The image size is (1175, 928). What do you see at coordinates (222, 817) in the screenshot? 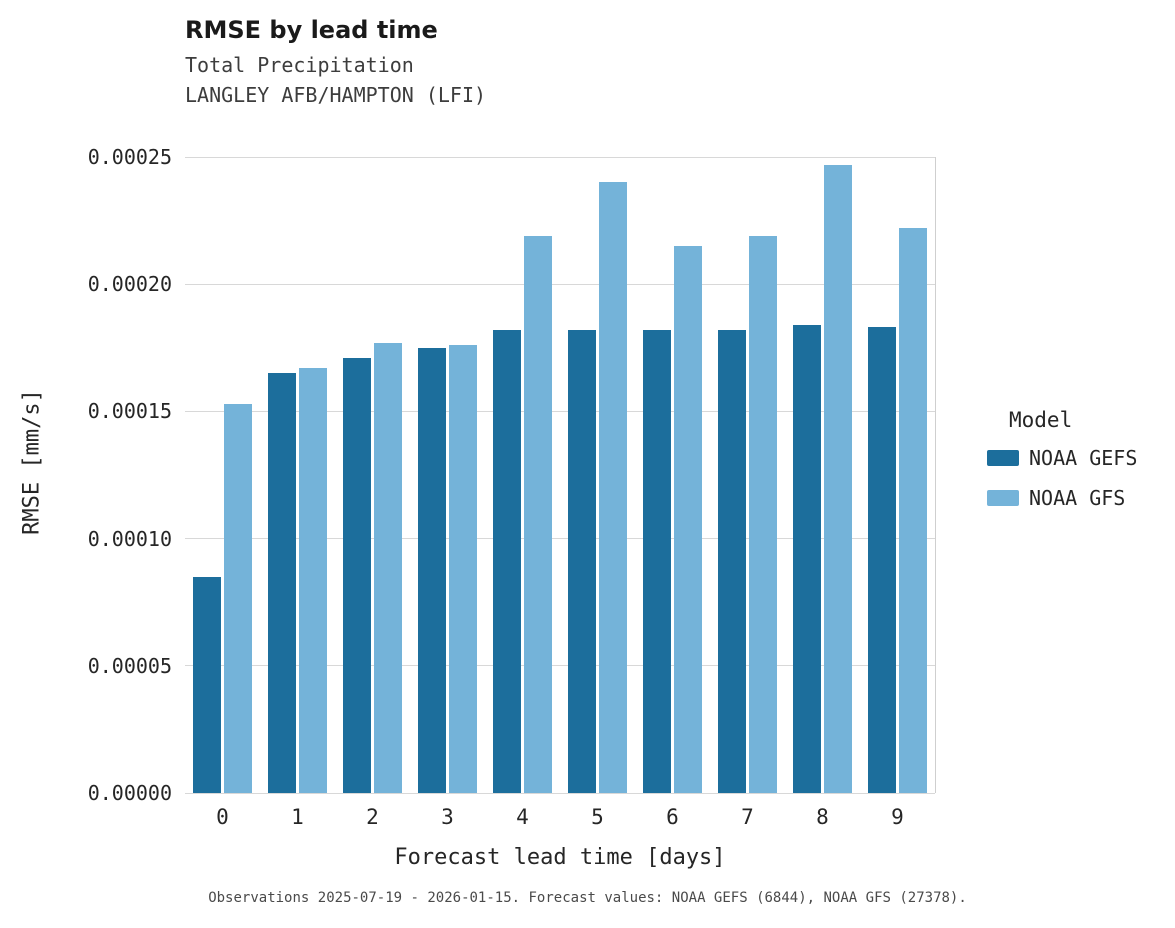
I see `x-tick-label-0: 0` at bounding box center [222, 817].